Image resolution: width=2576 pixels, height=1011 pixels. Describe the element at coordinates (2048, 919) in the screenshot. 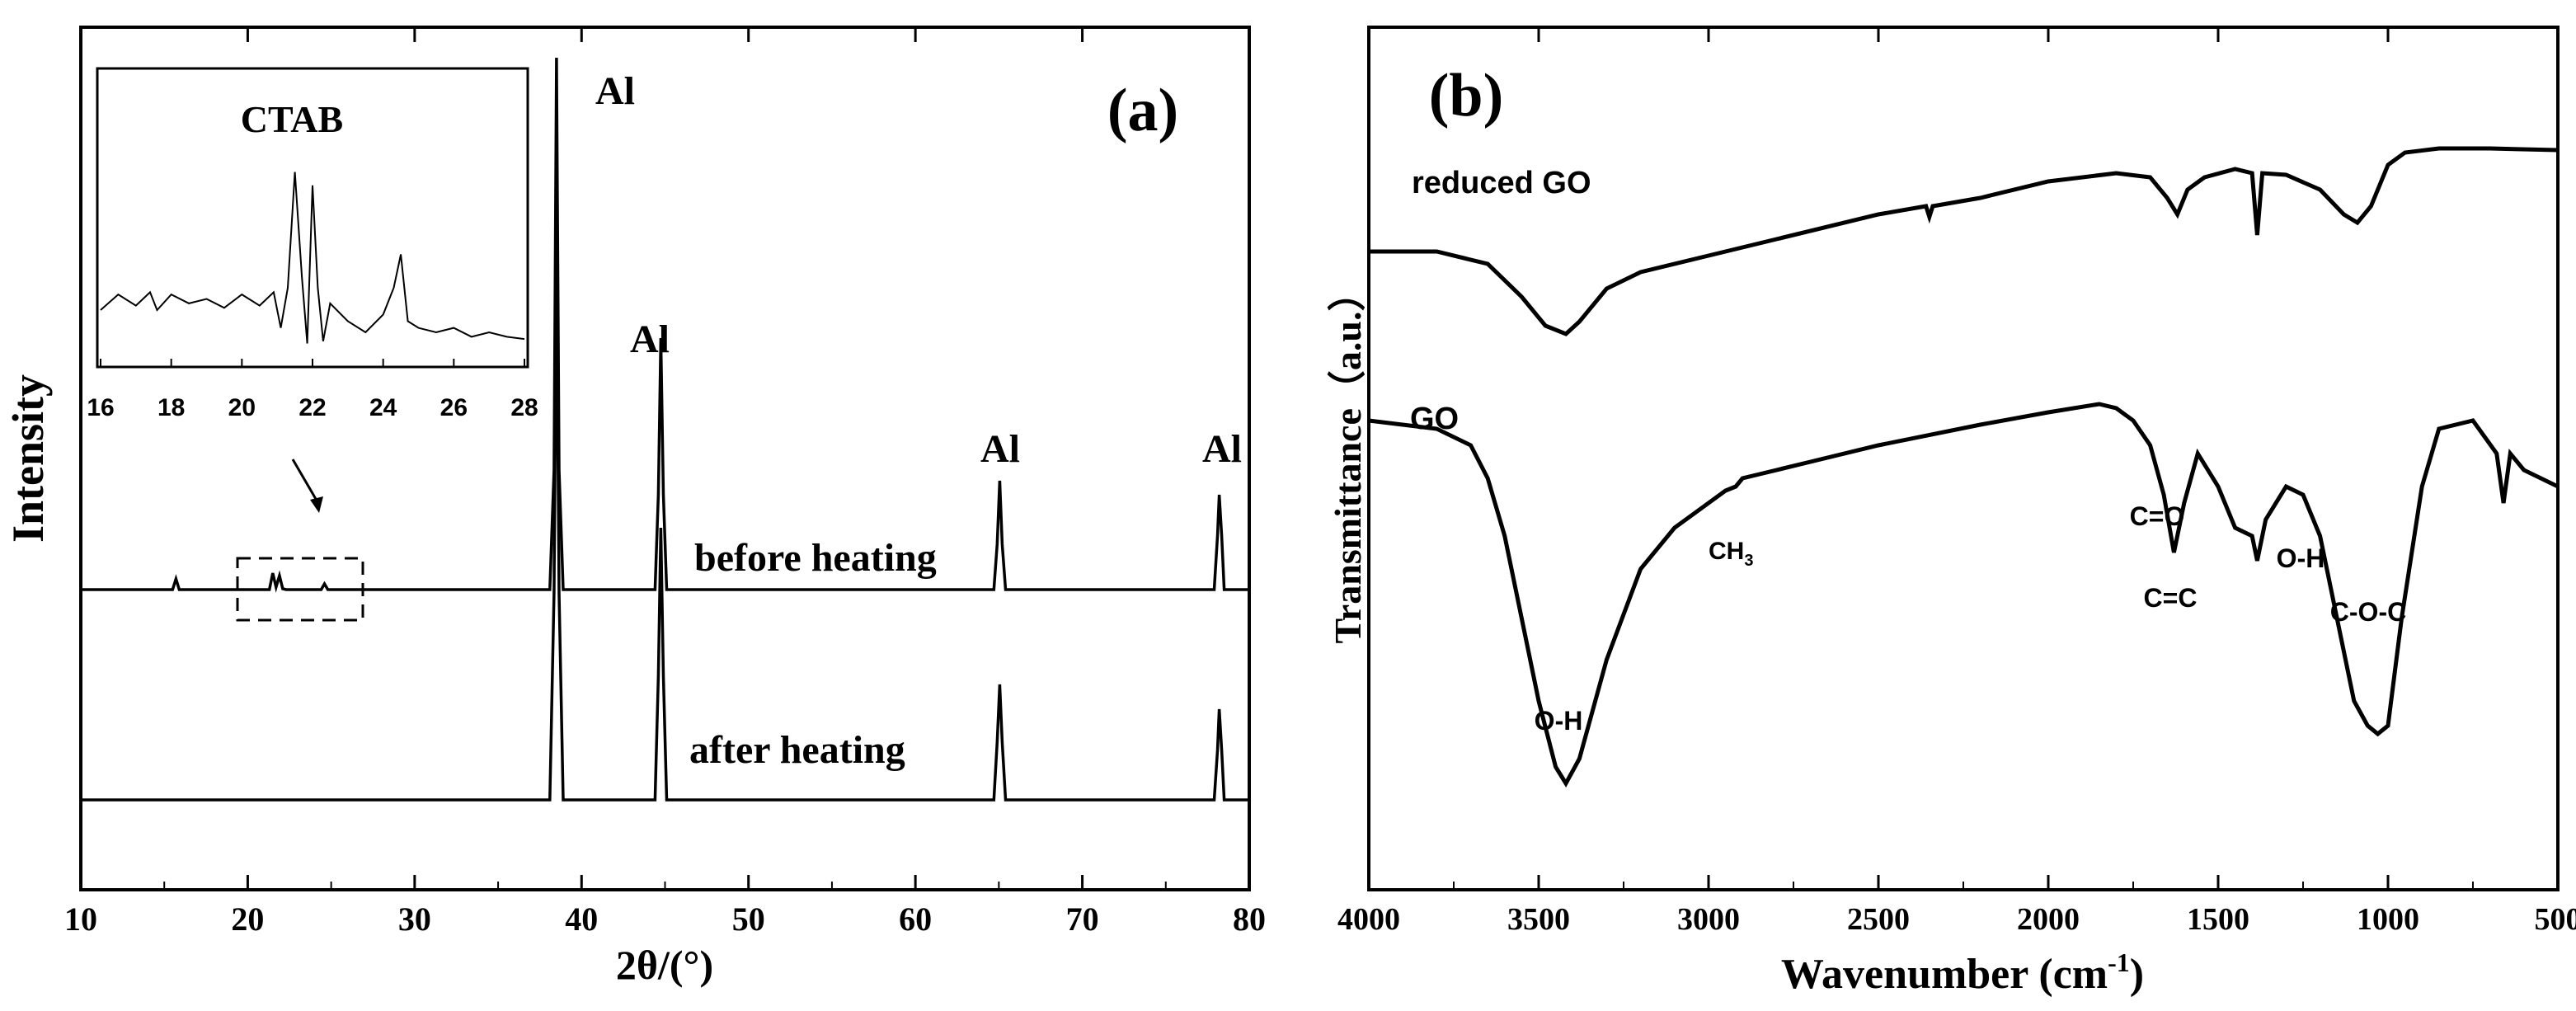

I see `x-tick-label: 2000` at that location.